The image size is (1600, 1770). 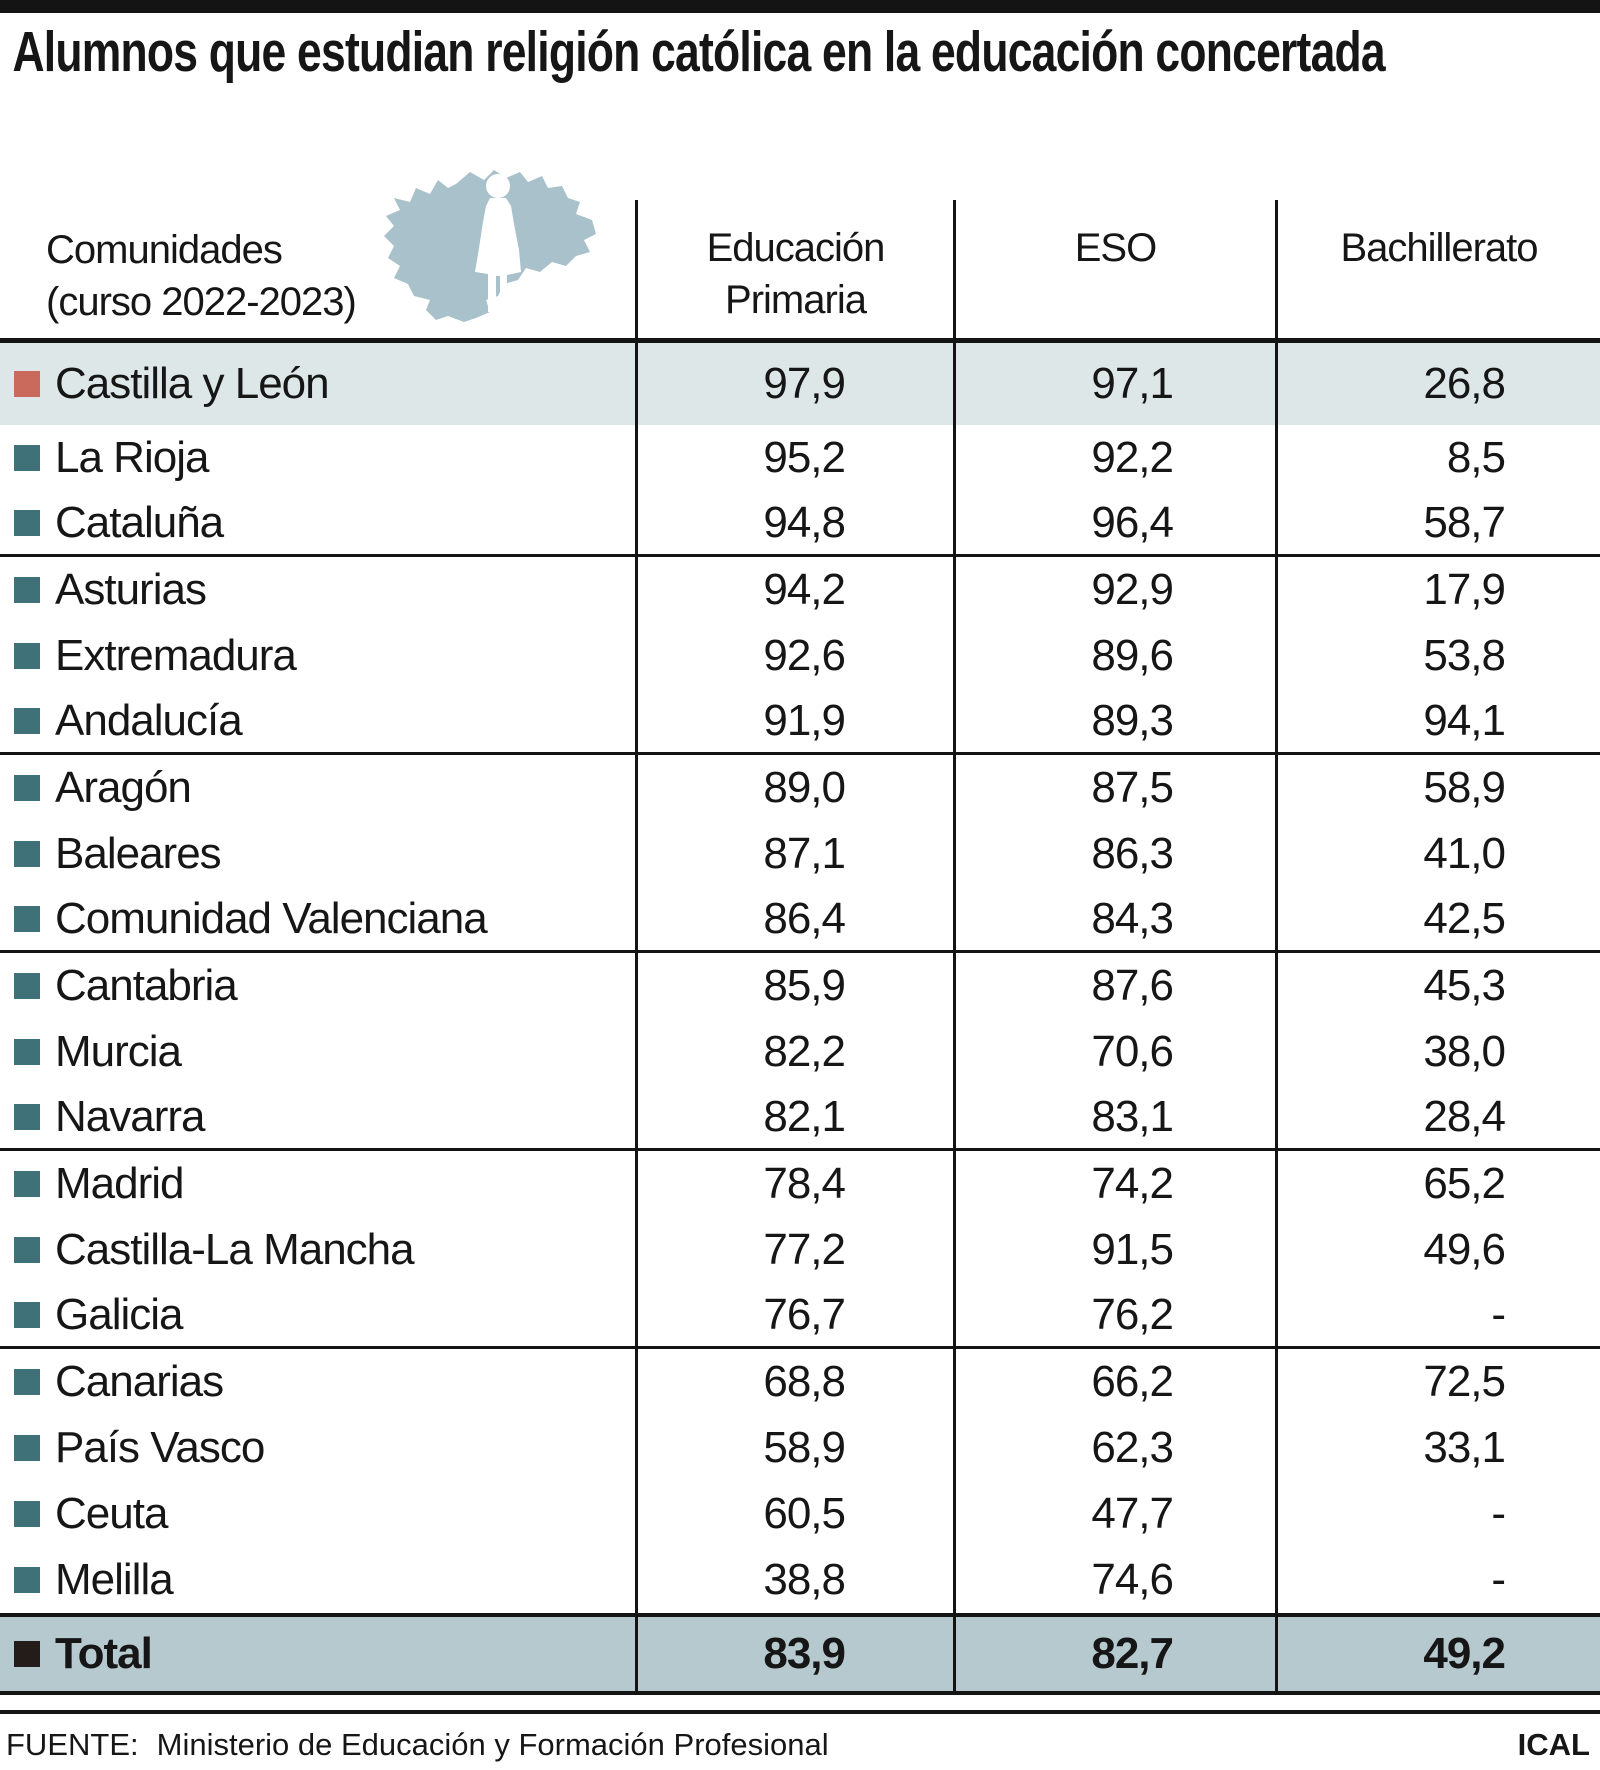 What do you see at coordinates (794, 269) in the screenshot?
I see `header-primaria: Educación Primaria` at bounding box center [794, 269].